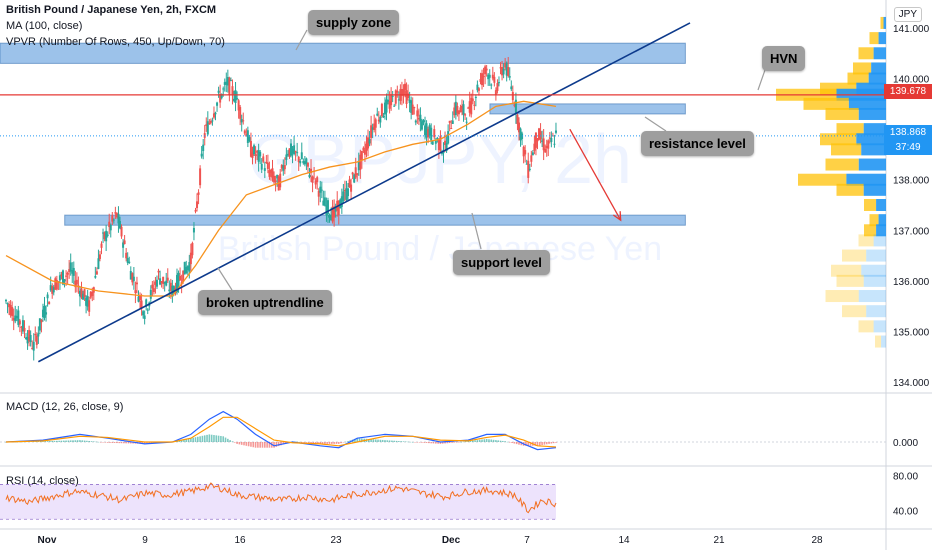  Describe the element at coordinates (907, 14) in the screenshot. I see `currency-button: JPY` at that location.